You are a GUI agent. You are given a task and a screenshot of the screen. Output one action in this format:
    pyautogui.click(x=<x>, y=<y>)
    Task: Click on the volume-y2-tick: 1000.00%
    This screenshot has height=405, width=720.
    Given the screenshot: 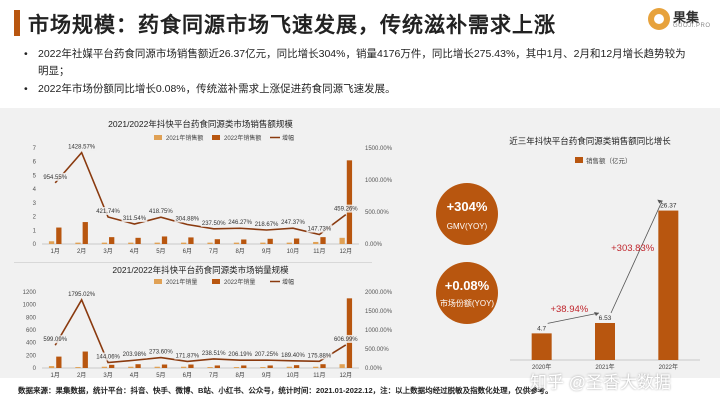 What is the action you would take?
    pyautogui.click(x=379, y=331)
    